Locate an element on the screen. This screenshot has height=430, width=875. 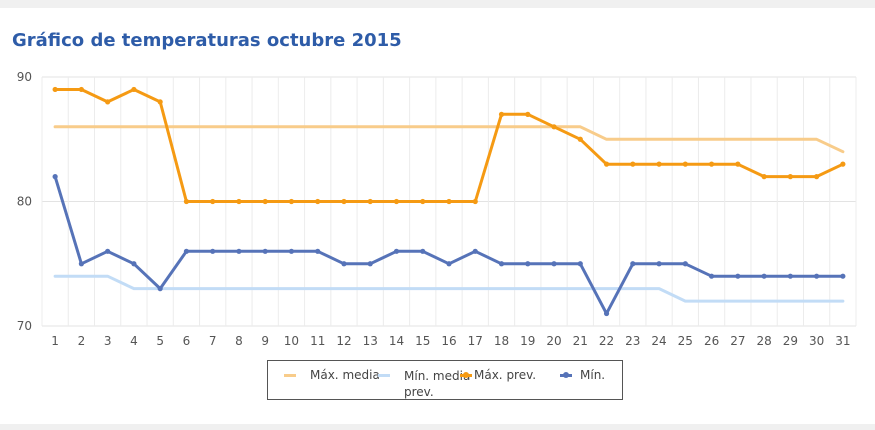
y-tick-label: 70 is located at coordinates (24, 326).